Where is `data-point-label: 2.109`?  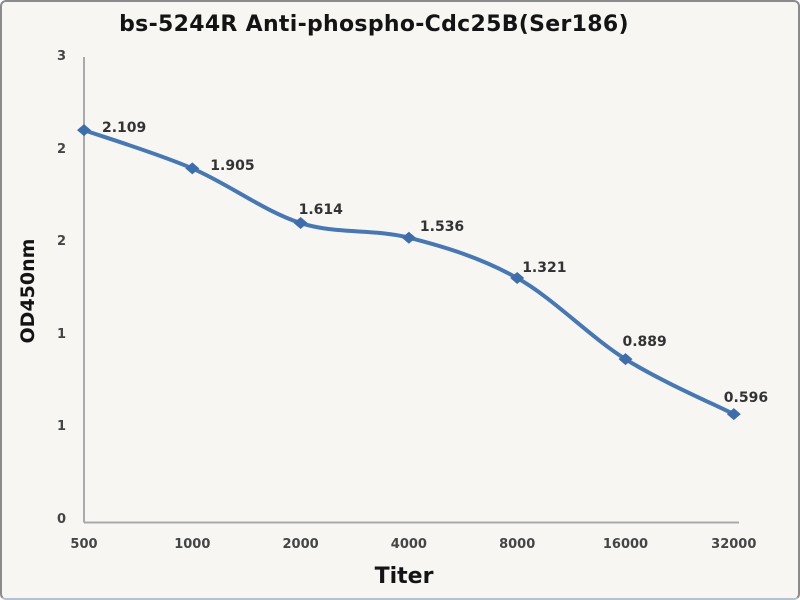
data-point-label: 2.109 is located at coordinates (124, 128).